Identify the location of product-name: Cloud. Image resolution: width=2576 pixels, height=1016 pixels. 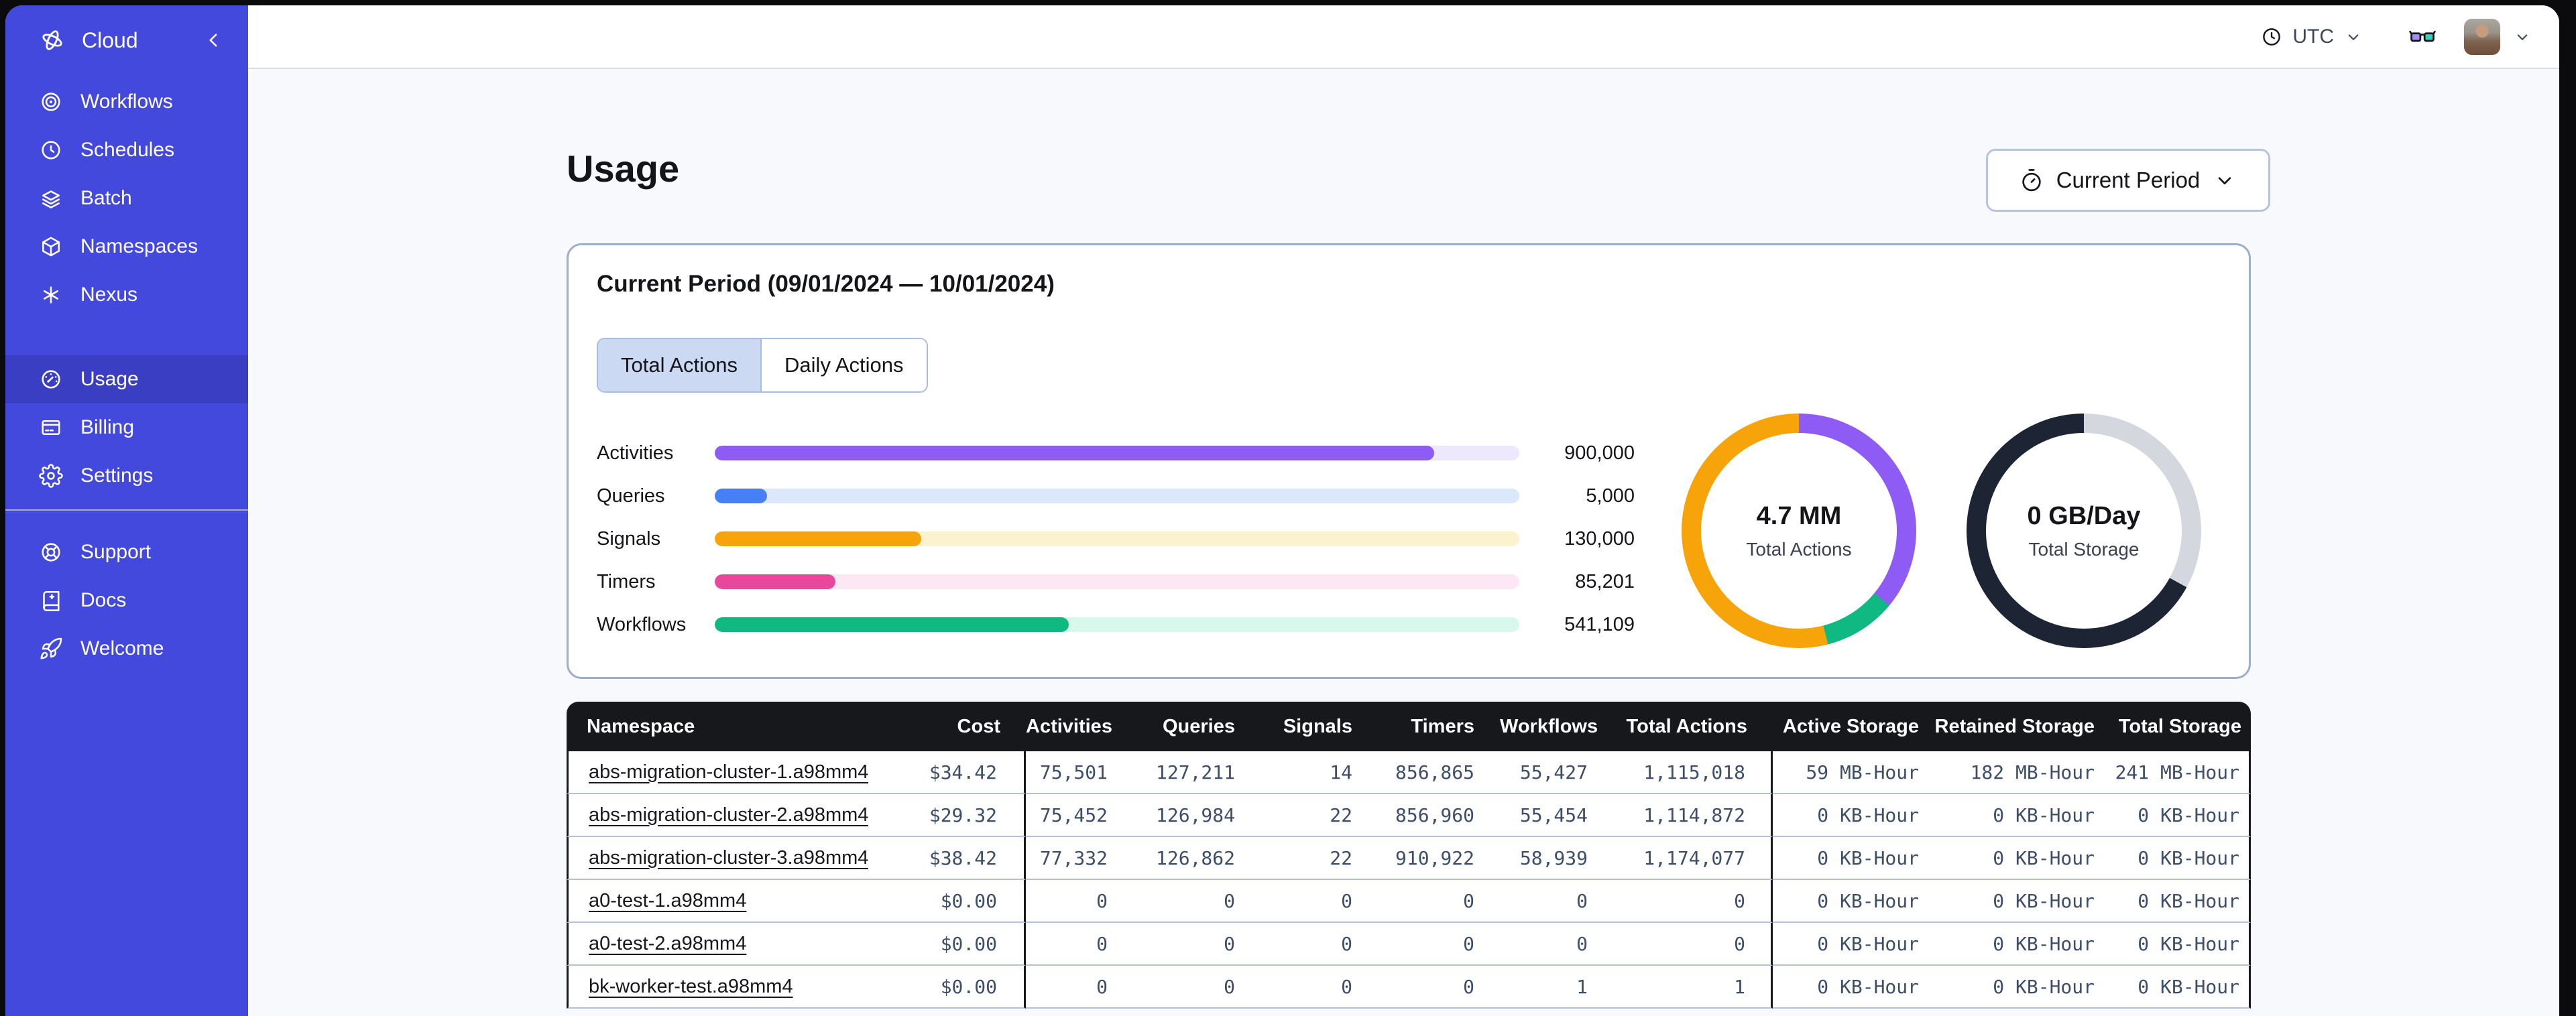
(110, 39).